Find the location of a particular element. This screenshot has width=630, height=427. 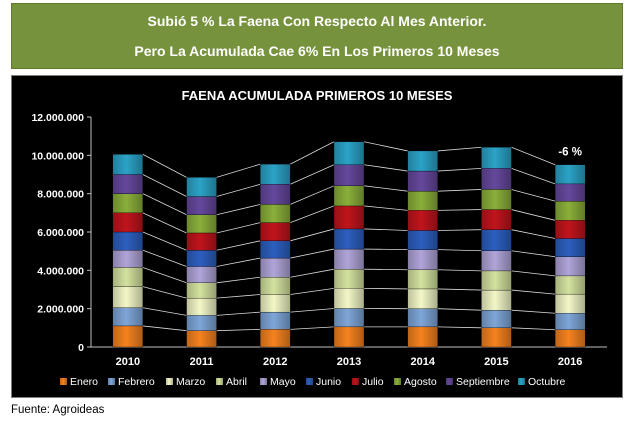

x-tick-label: 2010 is located at coordinates (128, 362).